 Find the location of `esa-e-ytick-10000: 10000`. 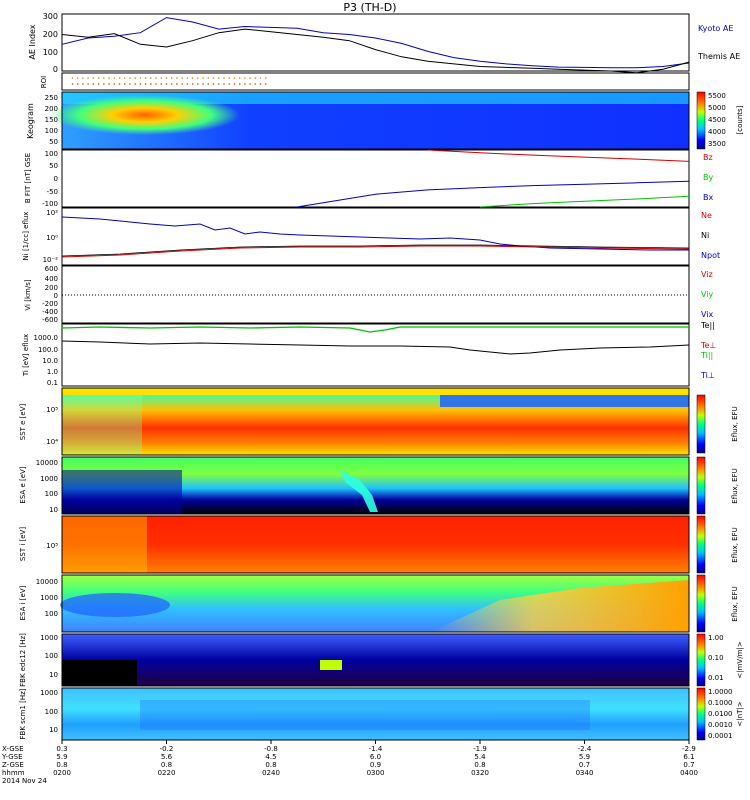

esa-e-ytick-10000: 10000 is located at coordinates (47, 463).